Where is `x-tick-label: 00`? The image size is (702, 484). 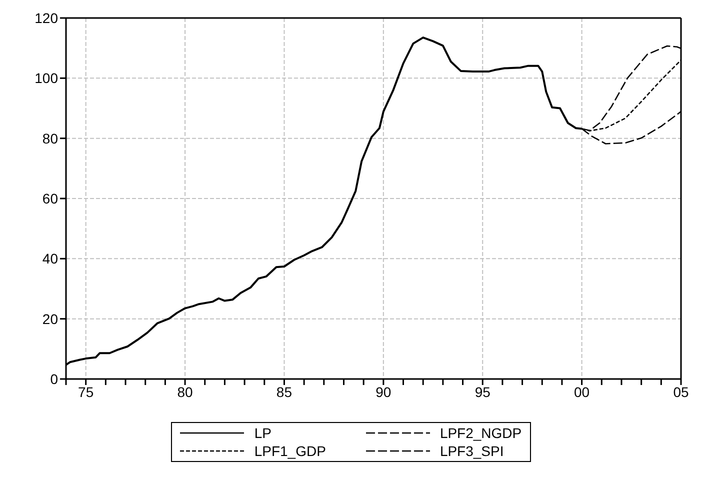 x-tick-label: 00 is located at coordinates (582, 392).